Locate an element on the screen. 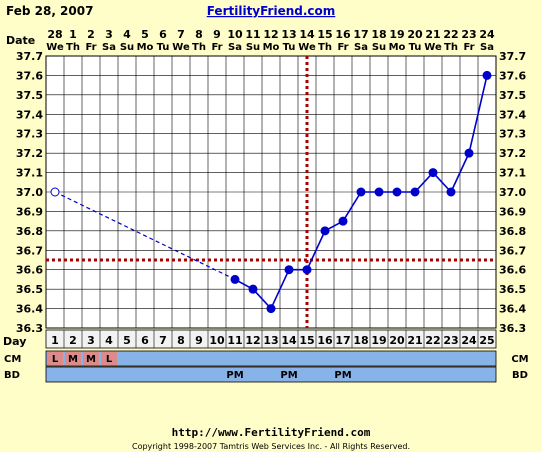  site-title-link: FertilityFriend.com is located at coordinates (271, 11).